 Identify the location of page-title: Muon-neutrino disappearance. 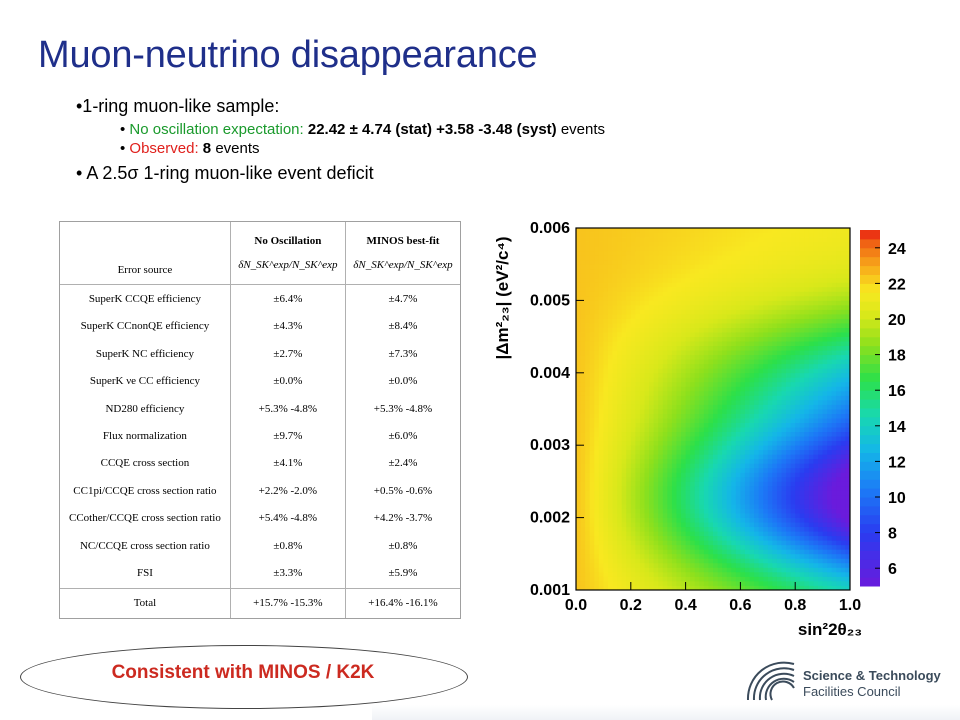
(288, 55).